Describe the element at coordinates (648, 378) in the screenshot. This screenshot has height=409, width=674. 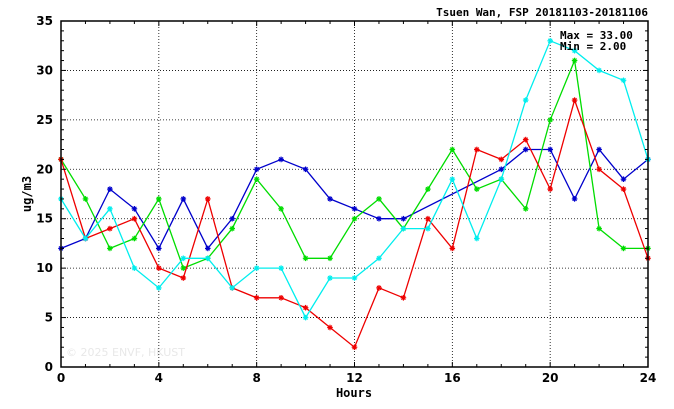
I see `x-tick-label: 24` at that location.